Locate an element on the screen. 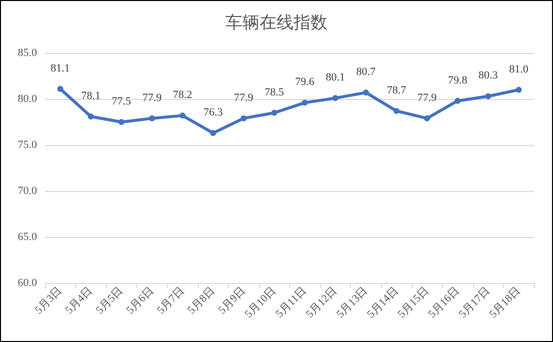  data-label: 78.7 is located at coordinates (396, 90).